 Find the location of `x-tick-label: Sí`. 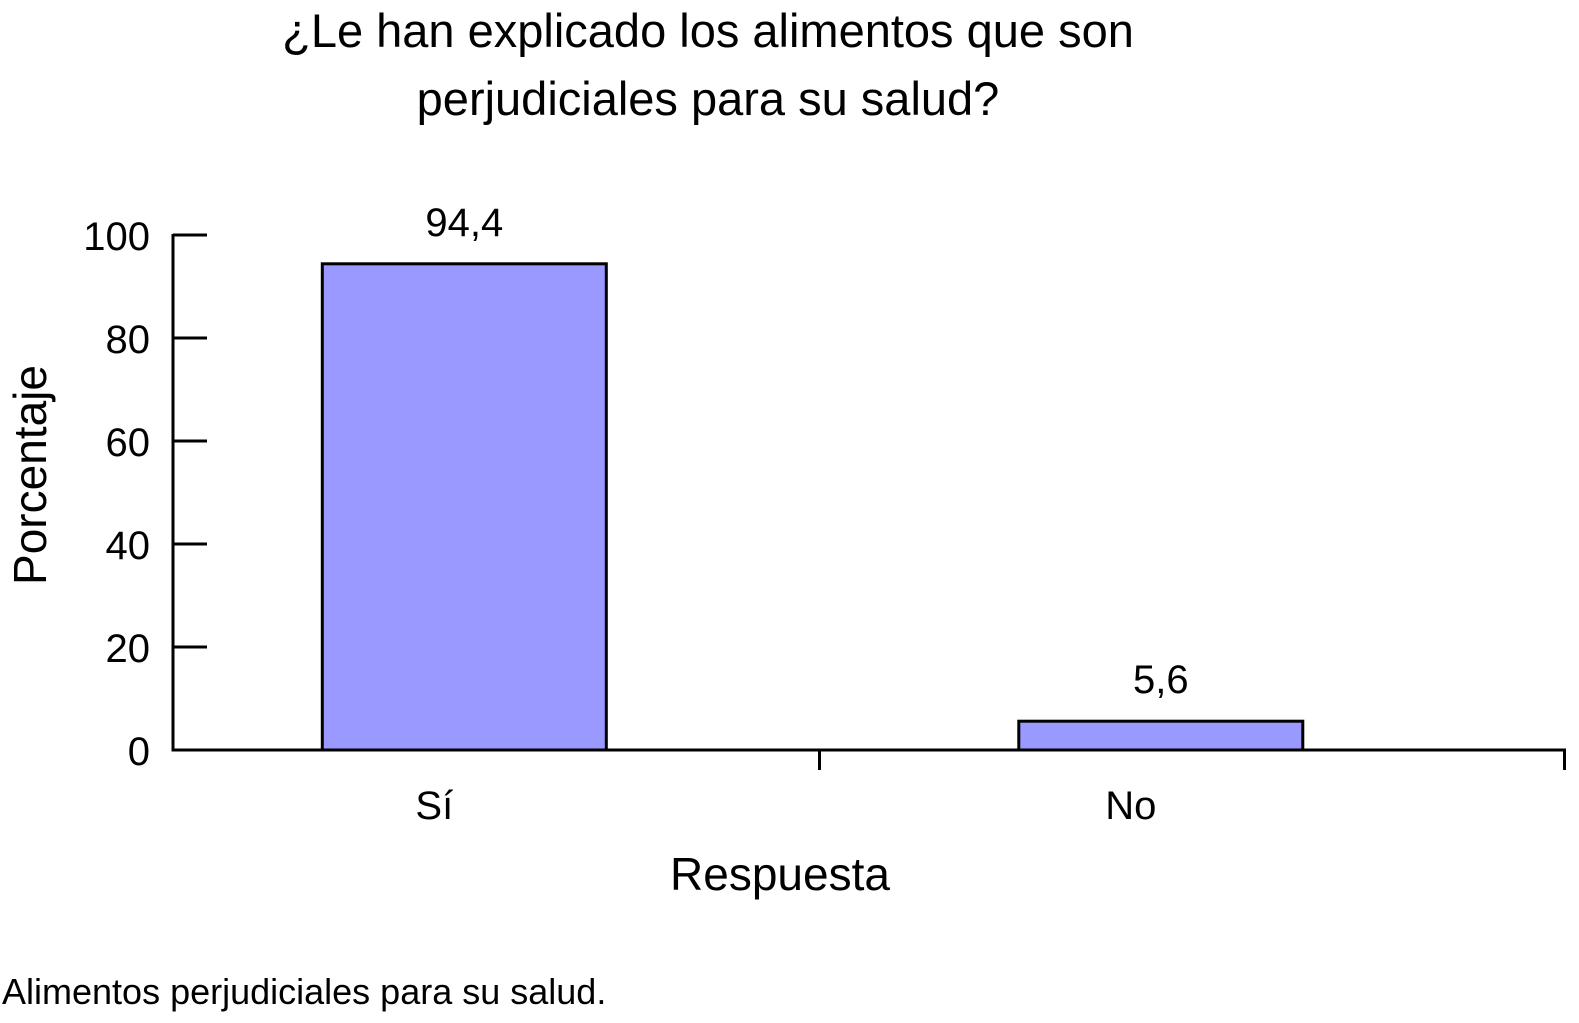

x-tick-label: Sí is located at coordinates (434, 806).